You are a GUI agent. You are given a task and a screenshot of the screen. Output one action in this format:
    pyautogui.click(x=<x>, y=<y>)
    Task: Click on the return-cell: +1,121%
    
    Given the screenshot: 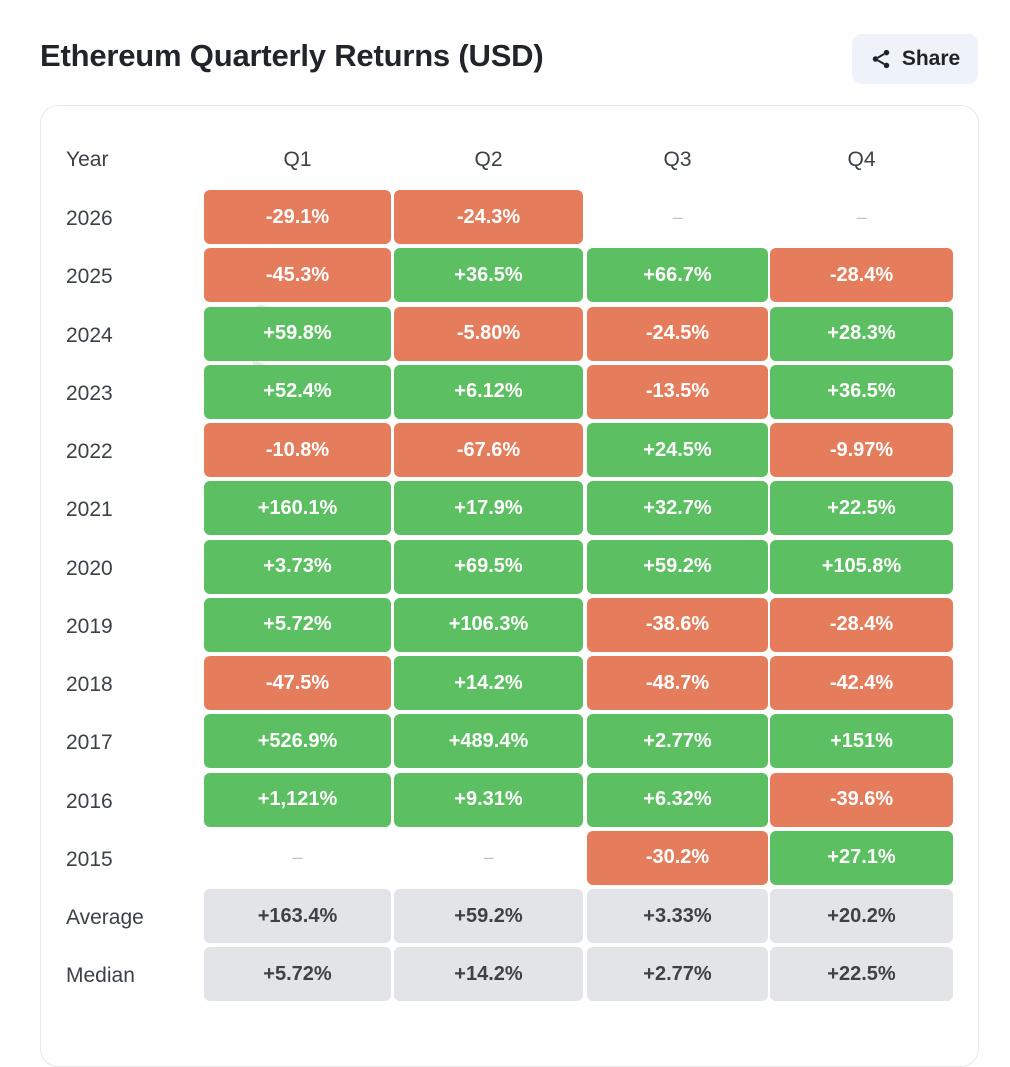 What is the action you would take?
    pyautogui.click(x=297, y=799)
    